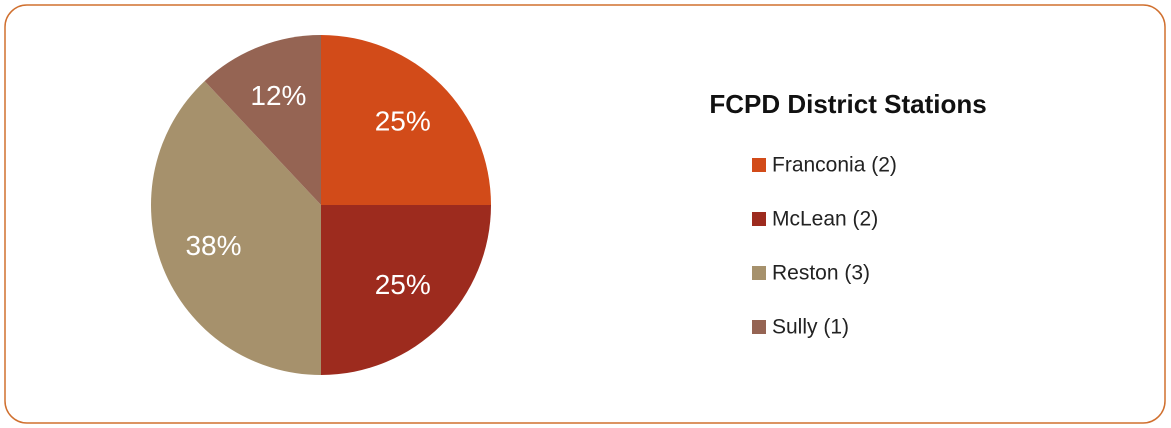  What do you see at coordinates (810, 327) in the screenshot?
I see `legend-label: Sully (1)` at bounding box center [810, 327].